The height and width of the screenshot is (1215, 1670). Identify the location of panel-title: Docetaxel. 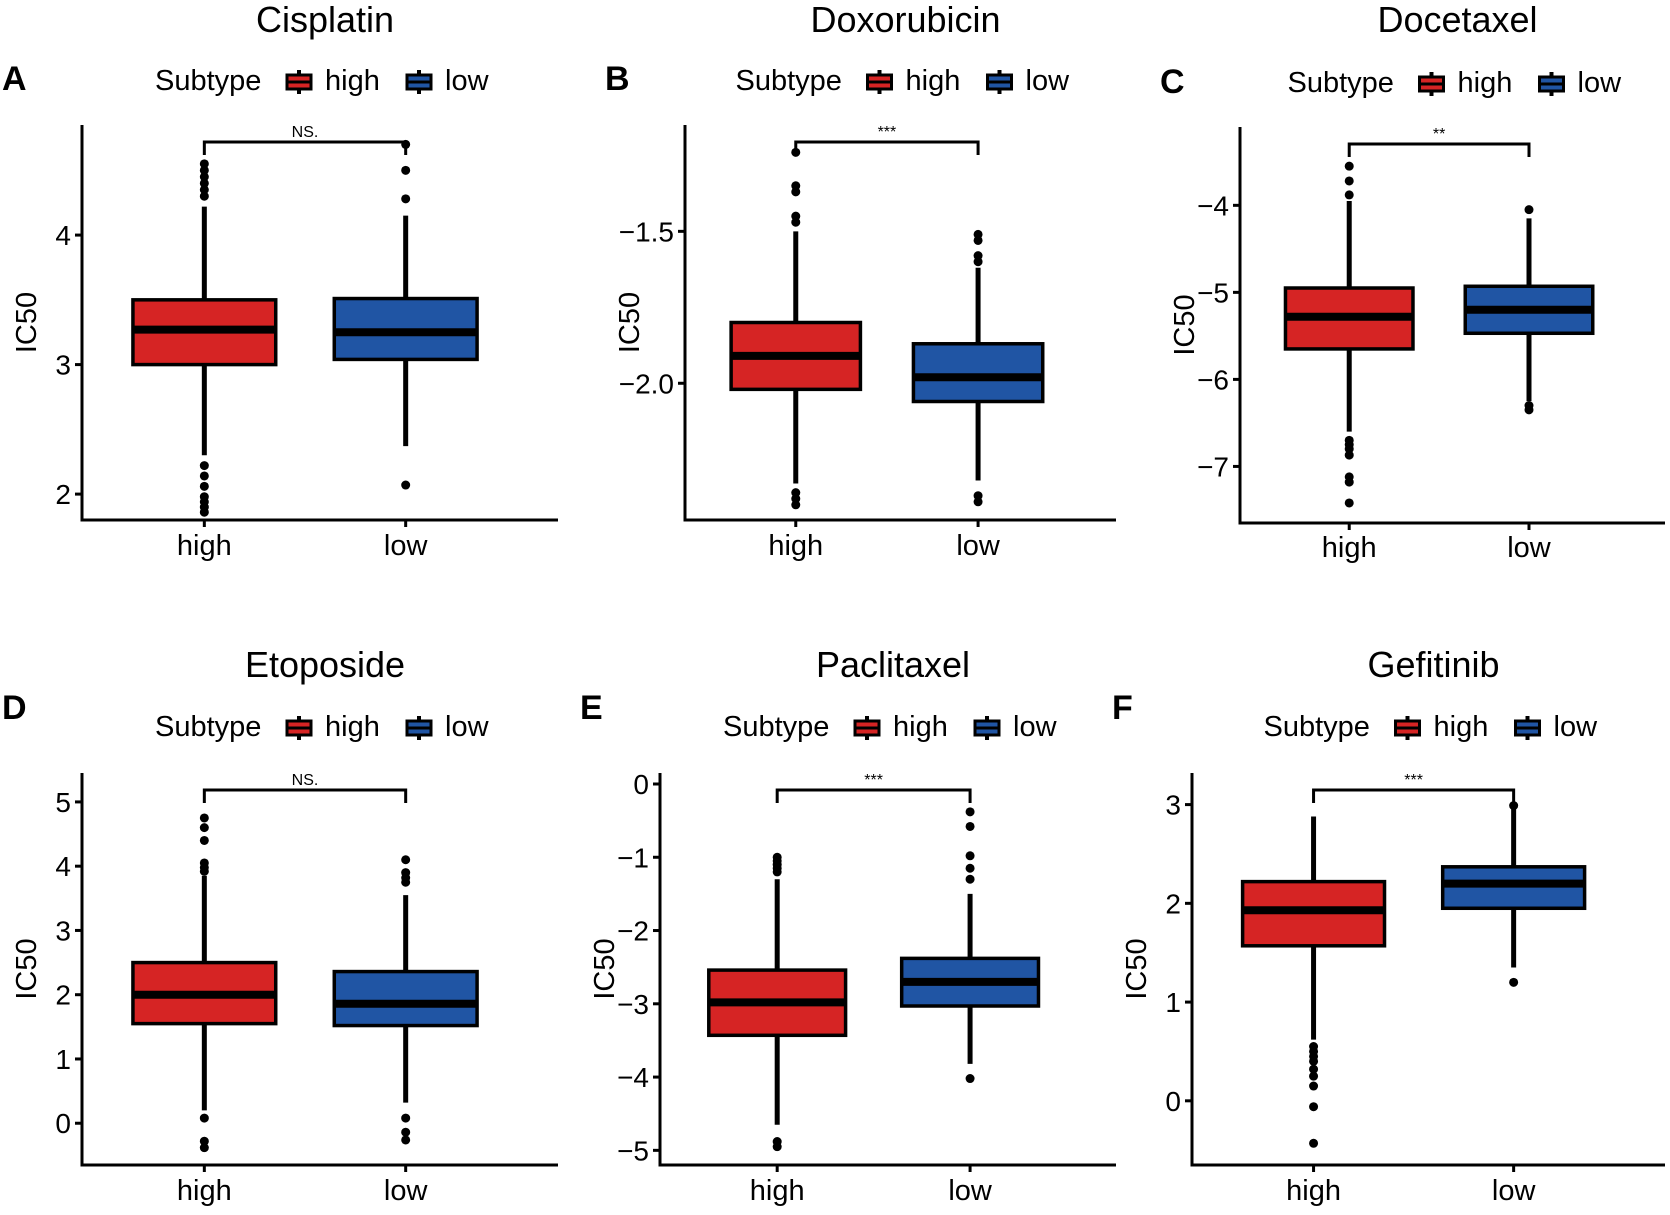
(1457, 20).